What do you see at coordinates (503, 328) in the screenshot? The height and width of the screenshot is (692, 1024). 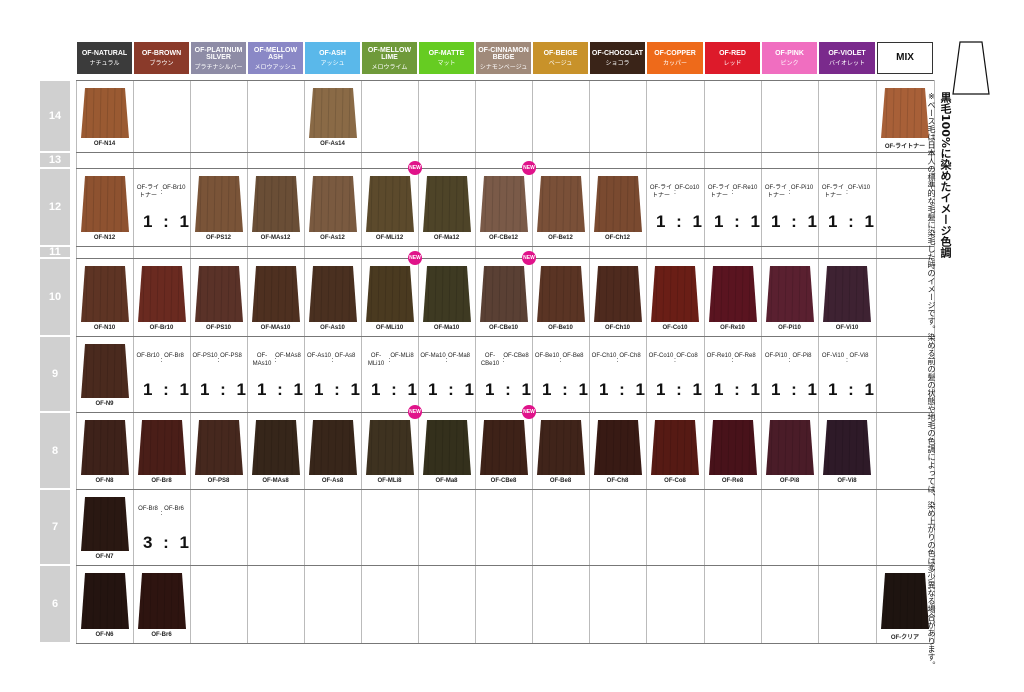 I see `swatch-label: OF-CBe10` at bounding box center [503, 328].